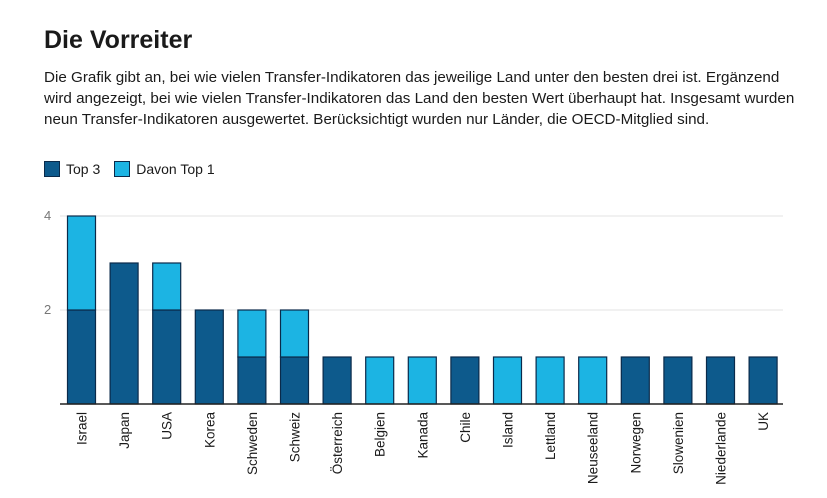 This screenshot has height=498, width=827. I want to click on legend-item-top1: Davon Top 1, so click(164, 169).